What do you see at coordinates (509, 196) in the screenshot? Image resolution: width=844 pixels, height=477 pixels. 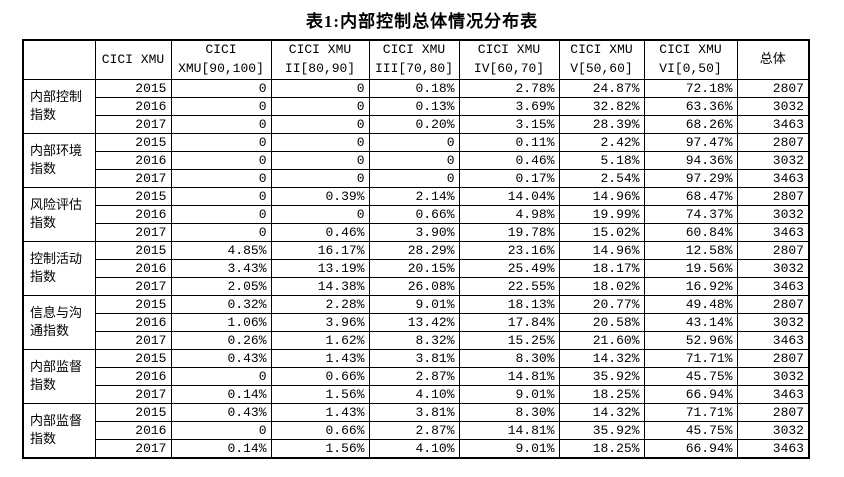 I see `value-cell: 14.04%` at bounding box center [509, 196].